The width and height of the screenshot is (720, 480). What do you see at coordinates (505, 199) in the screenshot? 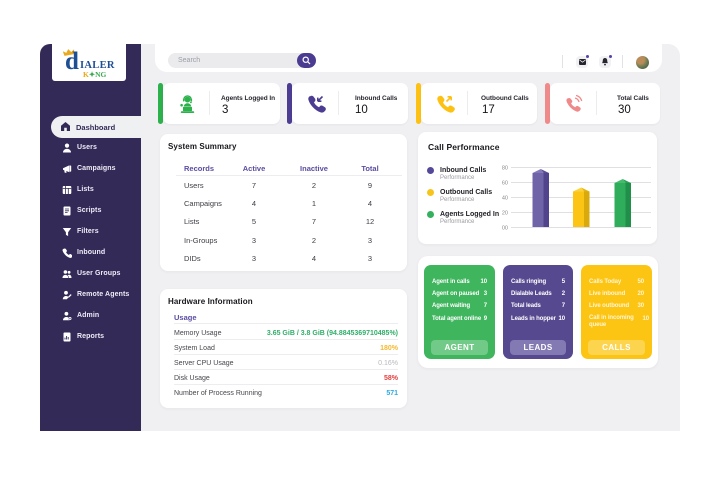
I see `svg-text: 40` at bounding box center [505, 199].